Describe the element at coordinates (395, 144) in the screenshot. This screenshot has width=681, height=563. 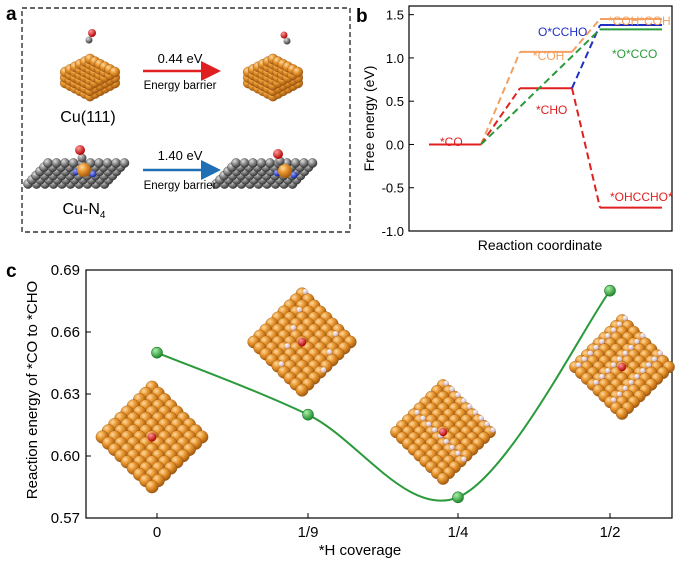
I see `ytick-label: 0.0` at that location.